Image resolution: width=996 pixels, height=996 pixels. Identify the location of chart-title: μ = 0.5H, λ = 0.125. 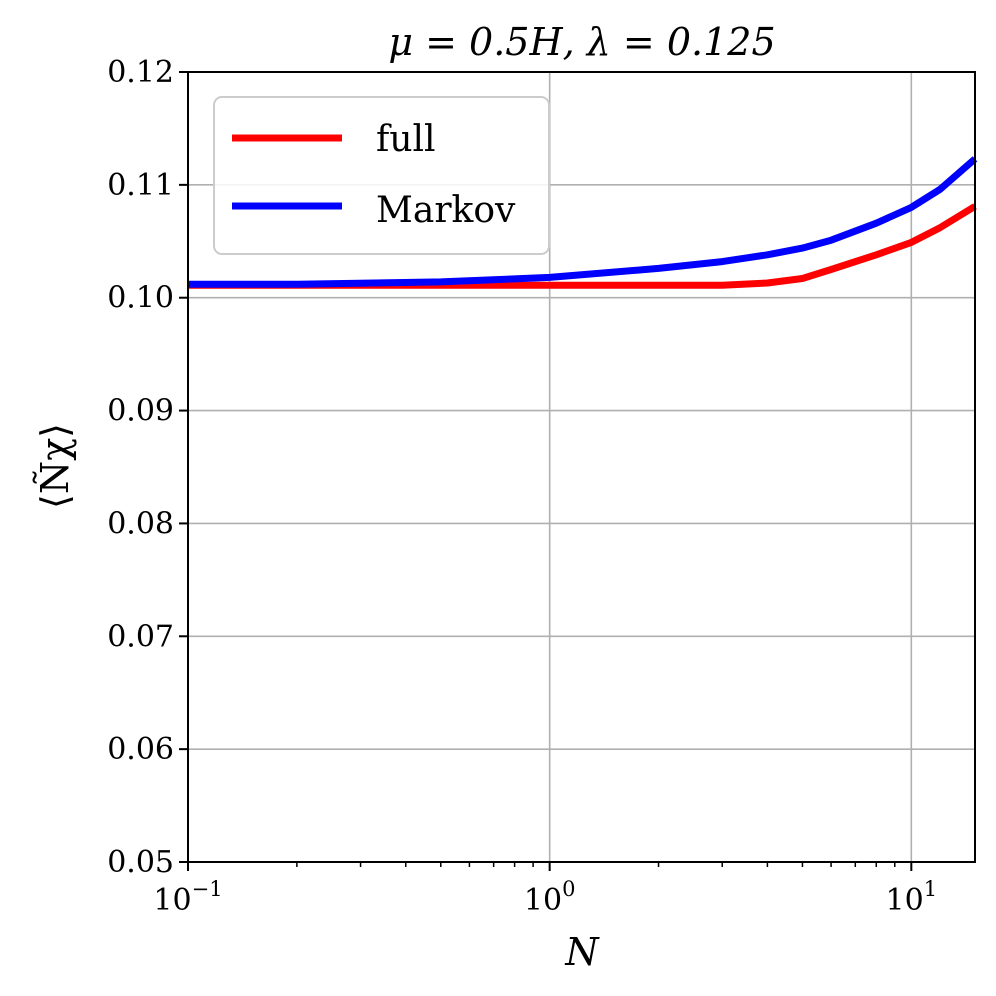
(581, 42).